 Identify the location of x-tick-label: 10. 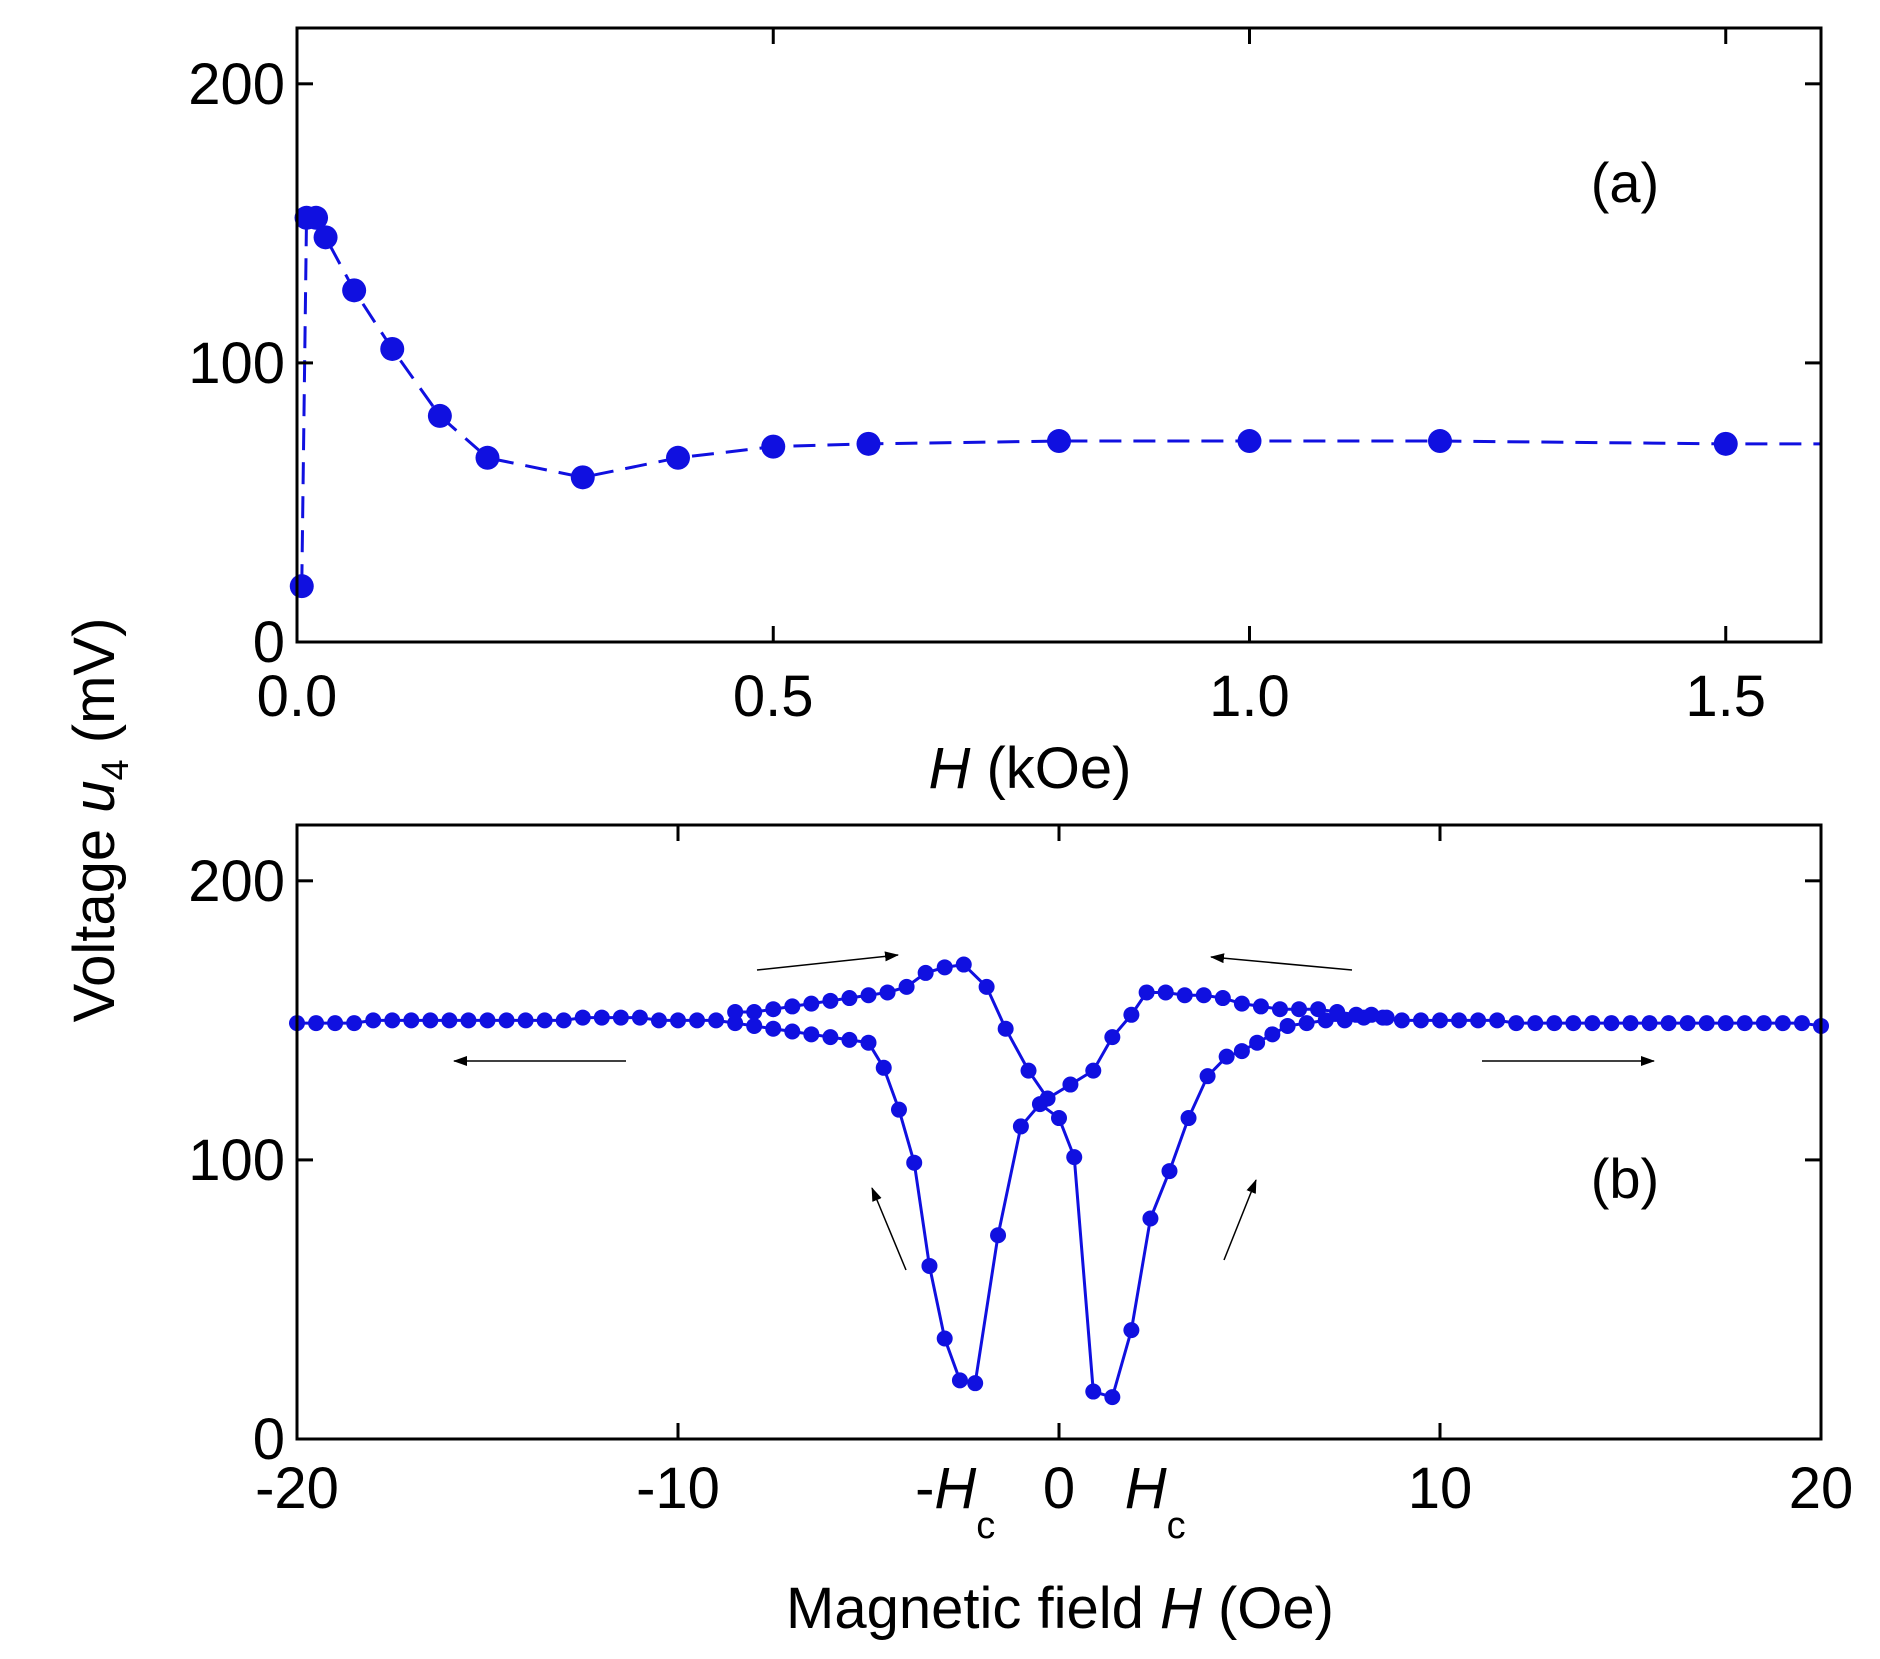
(1440, 1488).